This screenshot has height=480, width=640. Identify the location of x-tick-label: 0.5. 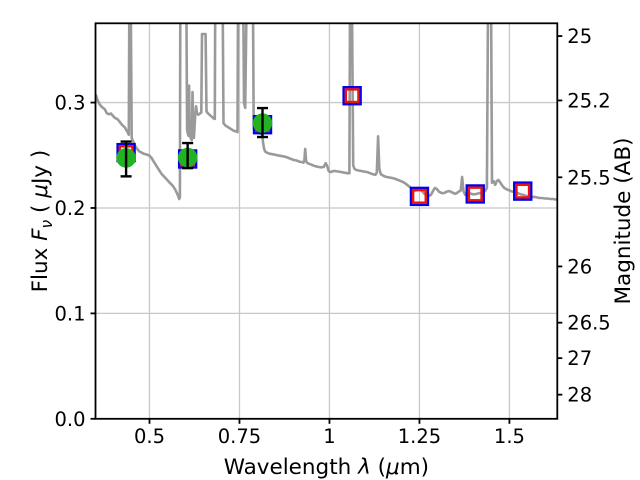
(149, 436).